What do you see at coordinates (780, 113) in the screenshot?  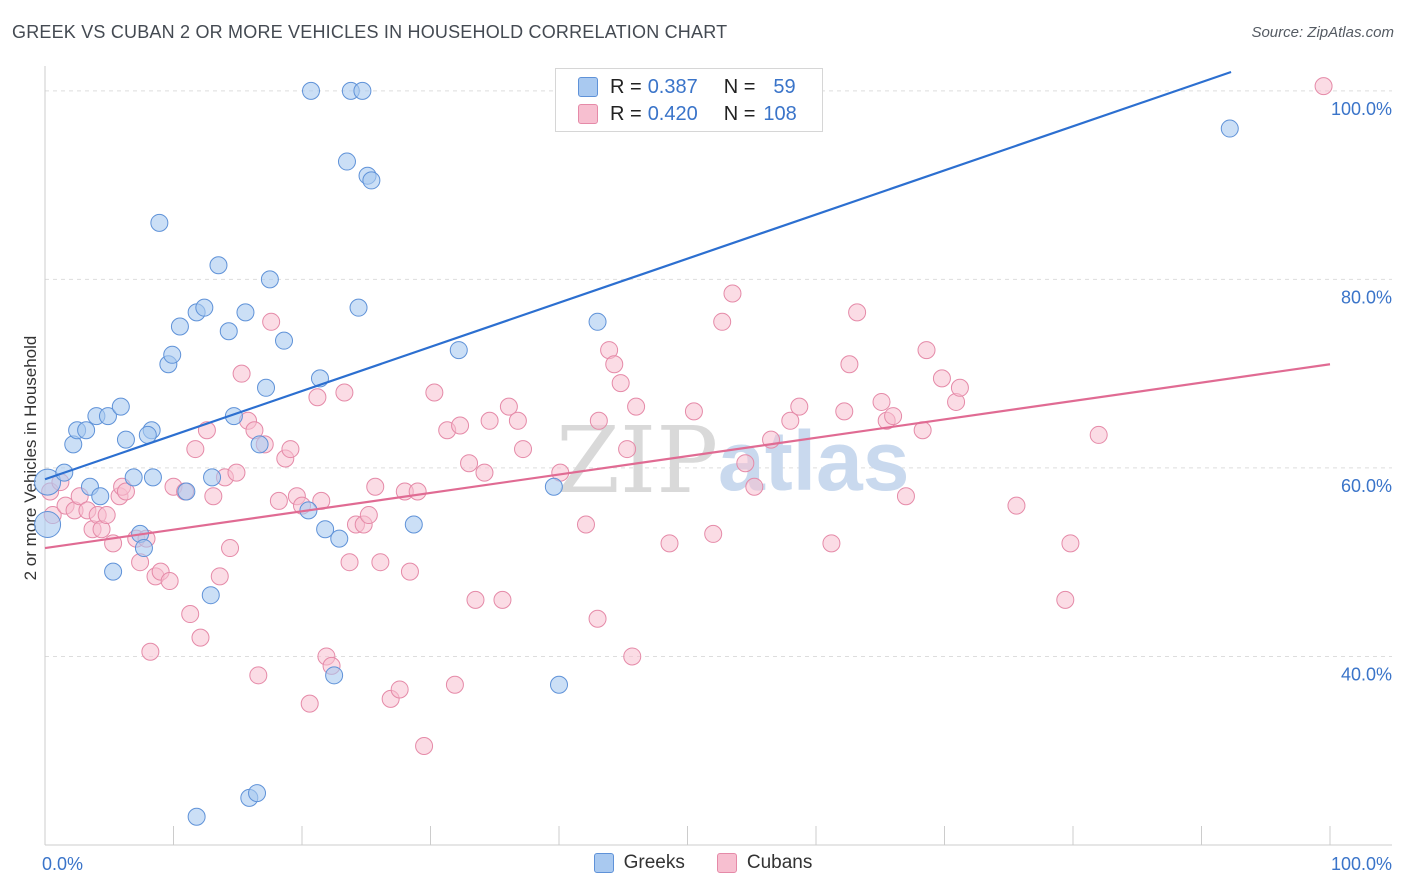 I see `cubans-n-value: 108` at bounding box center [780, 113].